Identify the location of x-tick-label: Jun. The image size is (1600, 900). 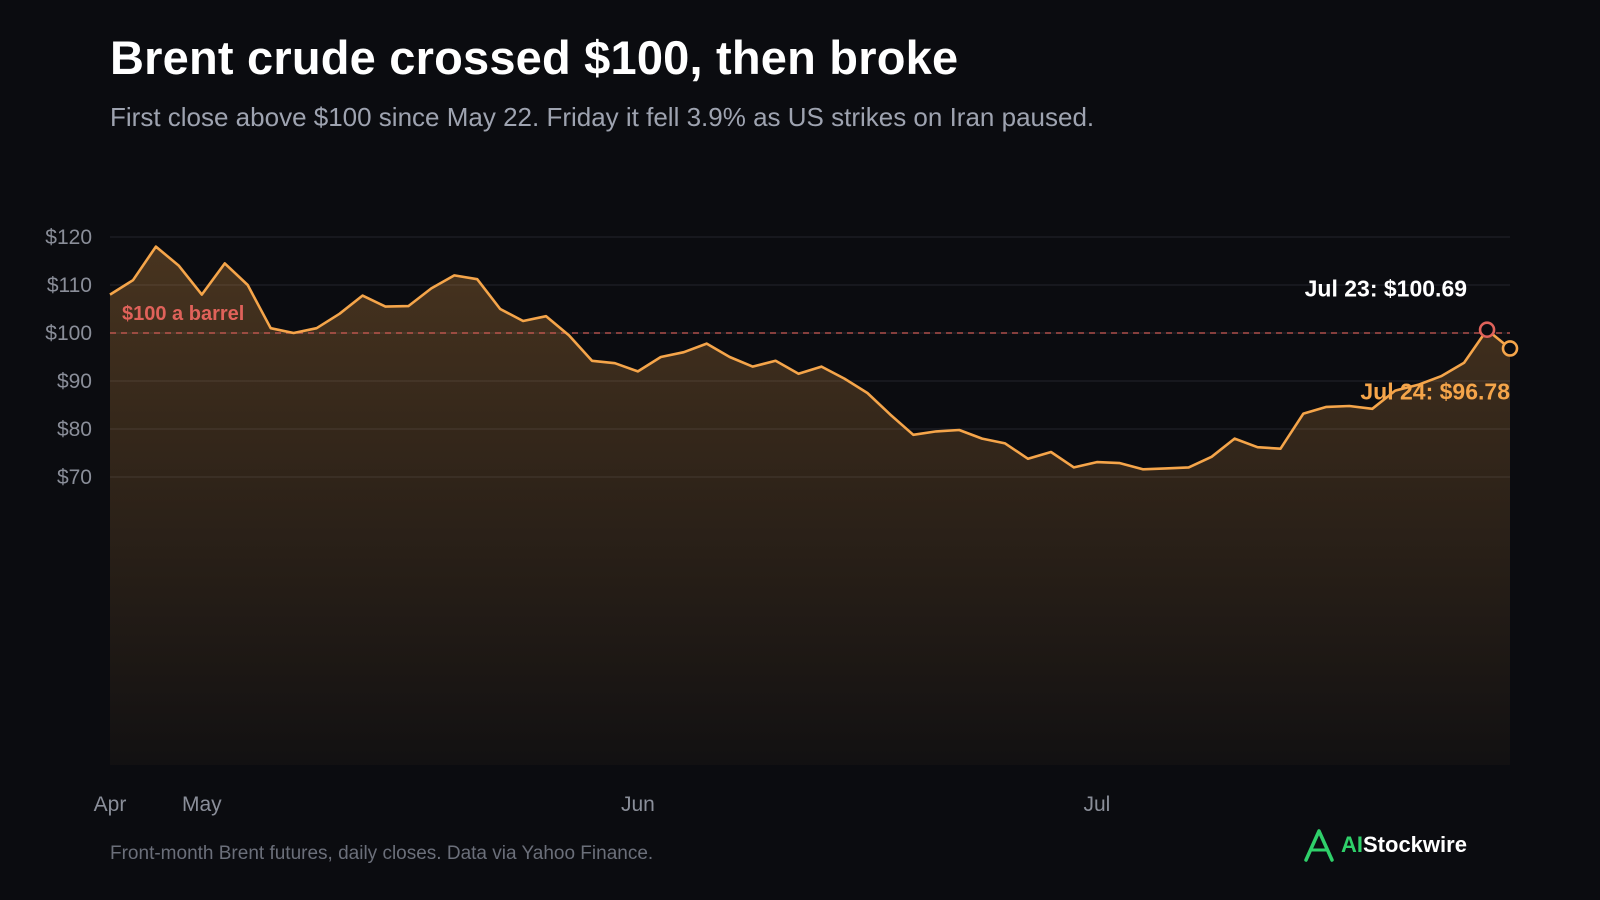
(638, 804).